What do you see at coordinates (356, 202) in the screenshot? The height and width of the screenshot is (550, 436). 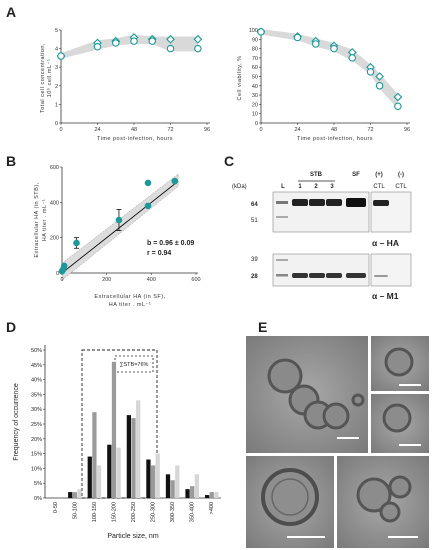 I see `ha-band-sf` at bounding box center [356, 202].